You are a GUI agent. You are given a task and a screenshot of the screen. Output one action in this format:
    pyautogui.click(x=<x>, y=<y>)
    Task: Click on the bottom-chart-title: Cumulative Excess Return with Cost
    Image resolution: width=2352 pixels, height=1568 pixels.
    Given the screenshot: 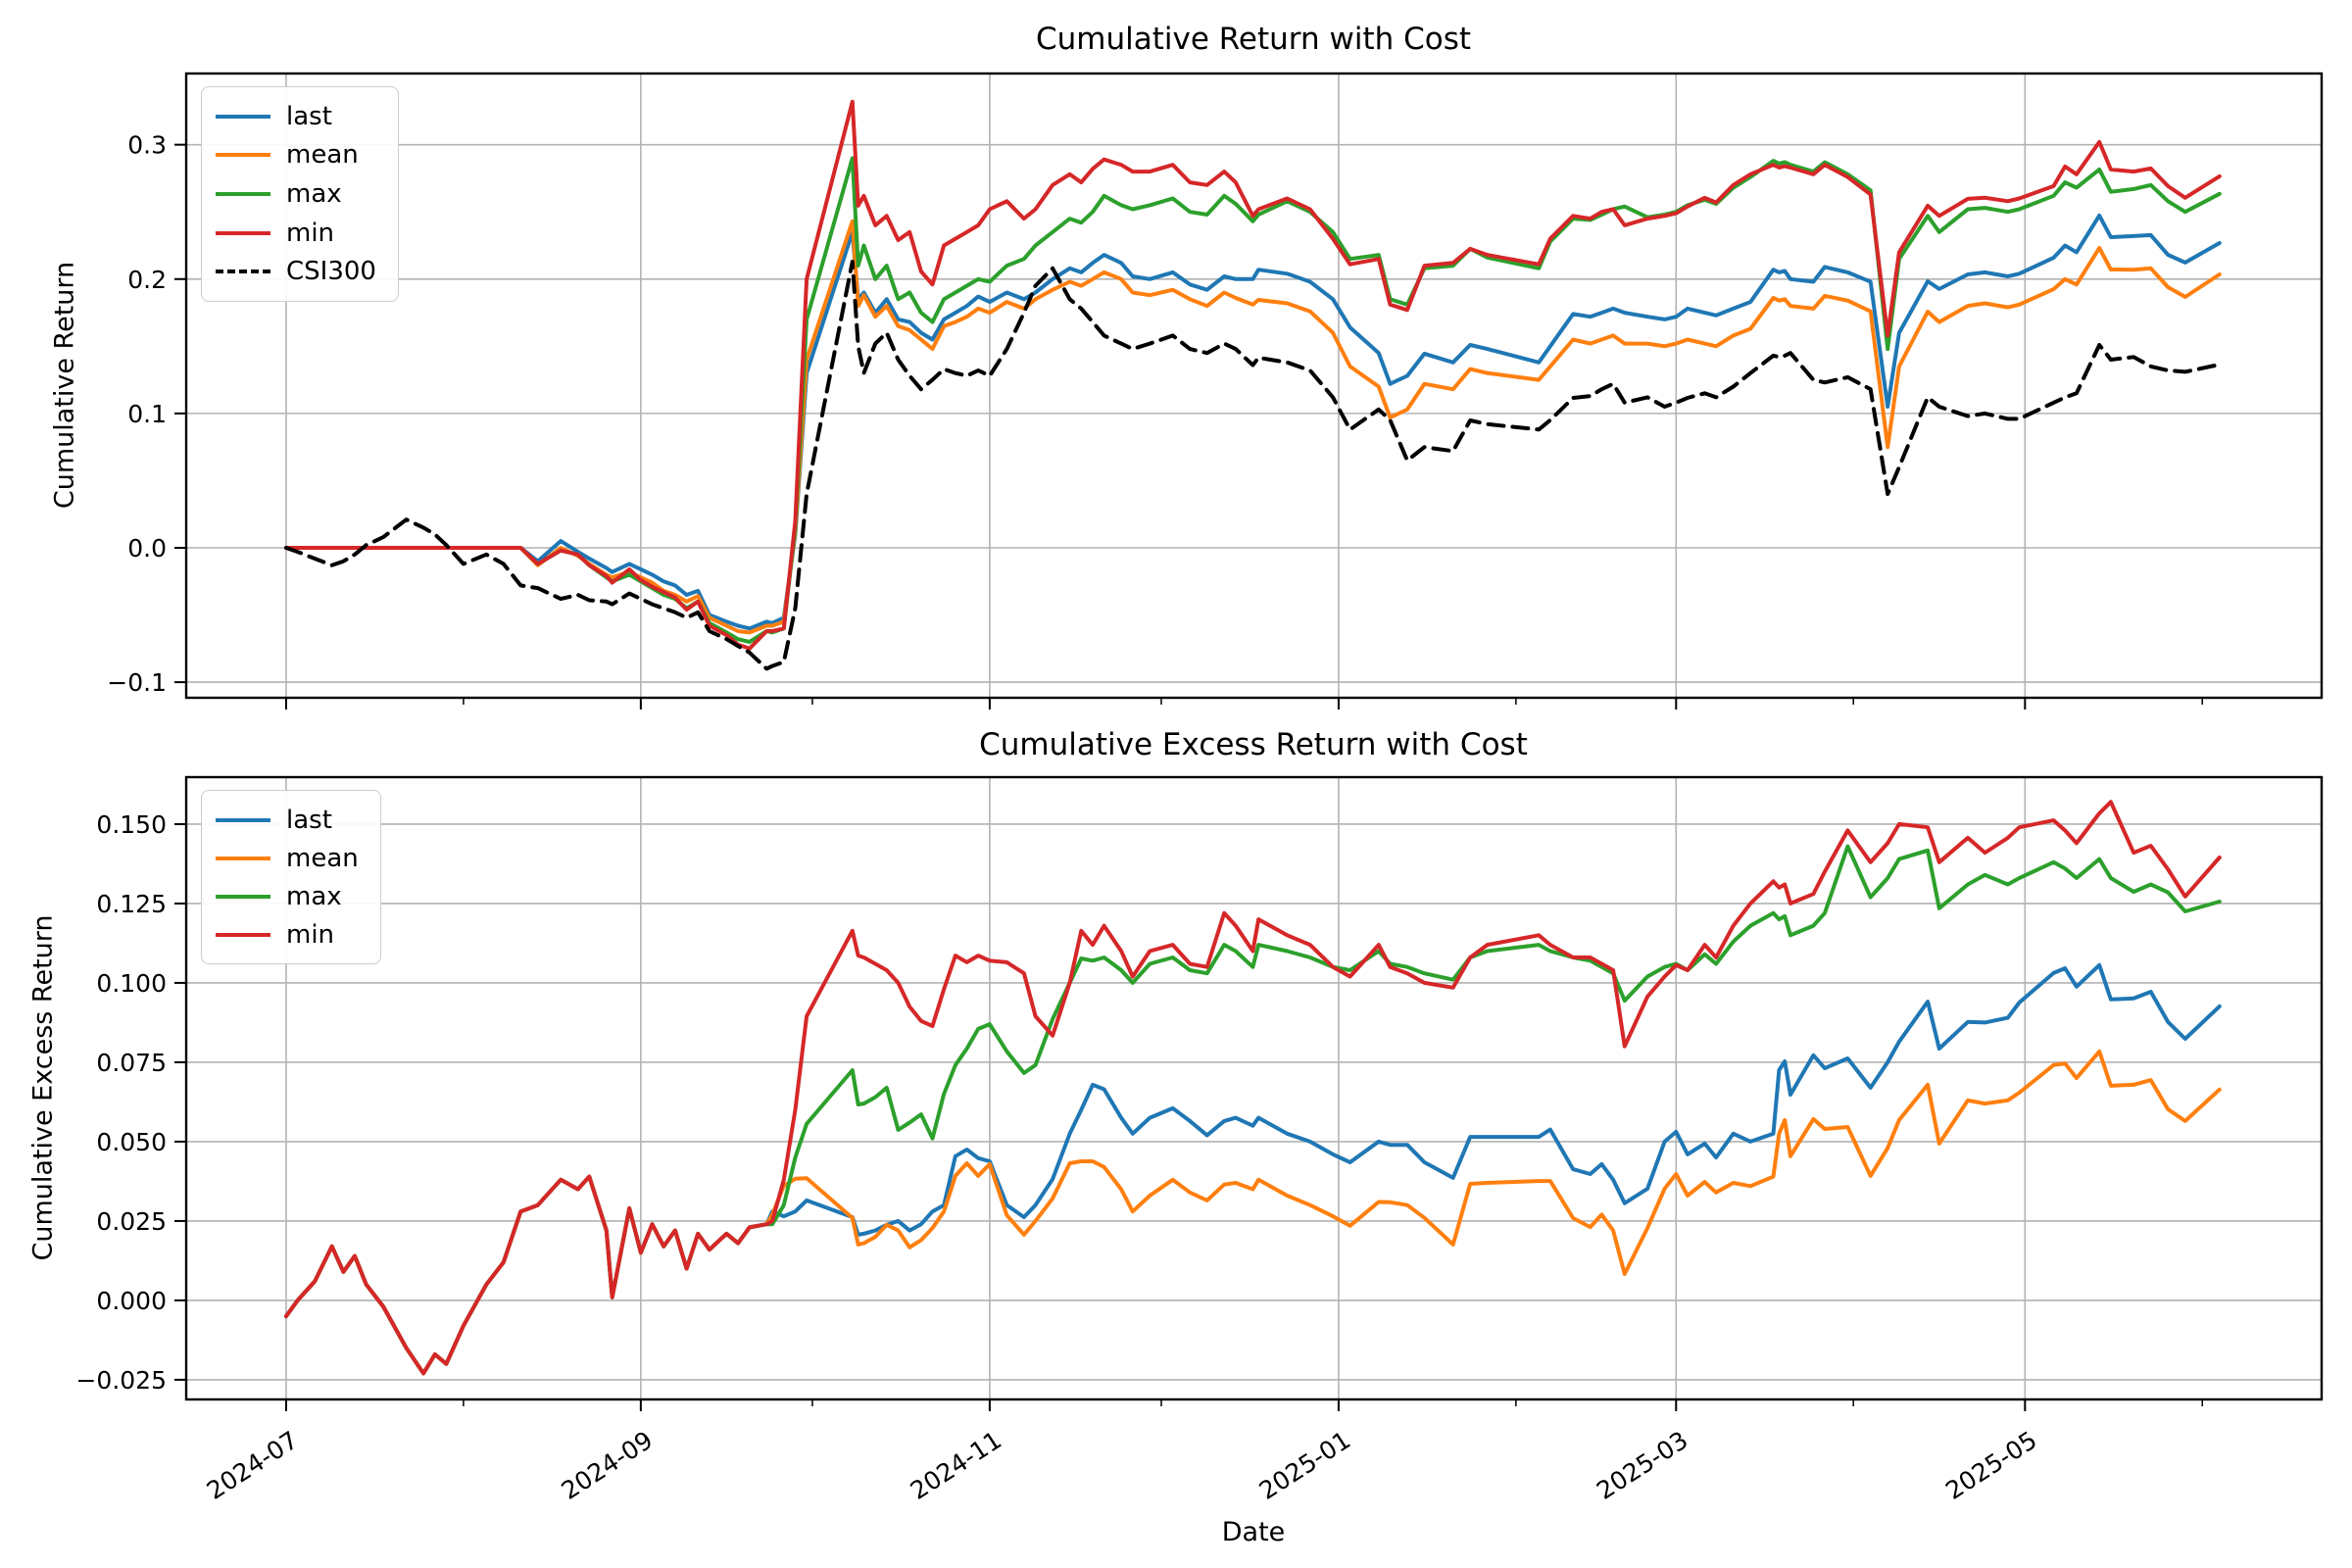 What is the action you would take?
    pyautogui.click(x=1253, y=744)
    